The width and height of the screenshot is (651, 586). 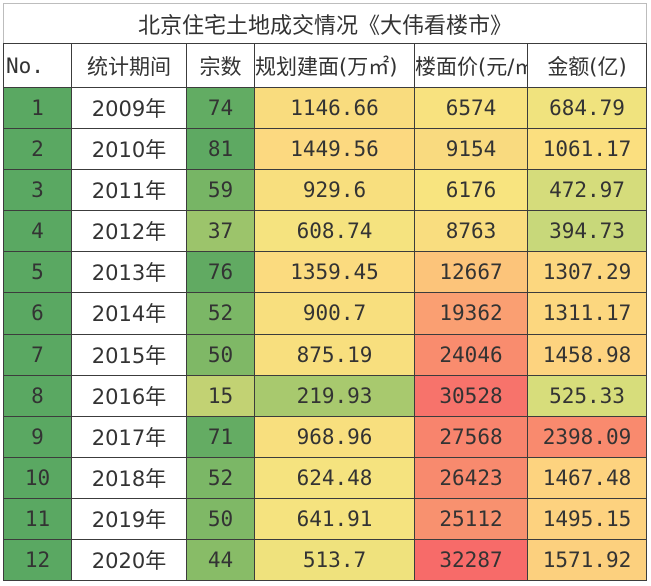 What do you see at coordinates (334, 272) in the screenshot?
I see `cell-area: 1359.45` at bounding box center [334, 272].